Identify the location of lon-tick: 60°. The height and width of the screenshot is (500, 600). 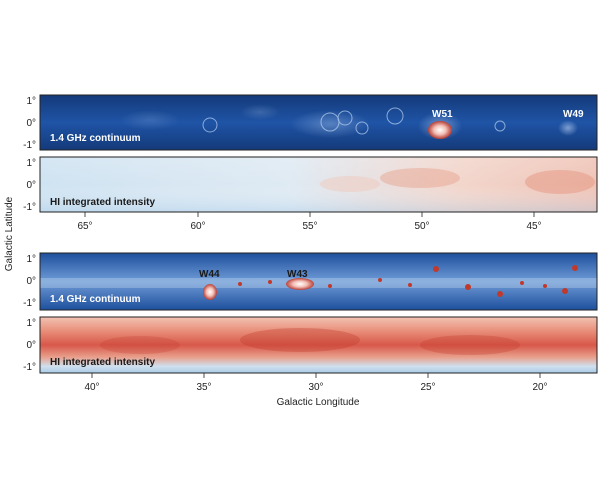
(197, 226).